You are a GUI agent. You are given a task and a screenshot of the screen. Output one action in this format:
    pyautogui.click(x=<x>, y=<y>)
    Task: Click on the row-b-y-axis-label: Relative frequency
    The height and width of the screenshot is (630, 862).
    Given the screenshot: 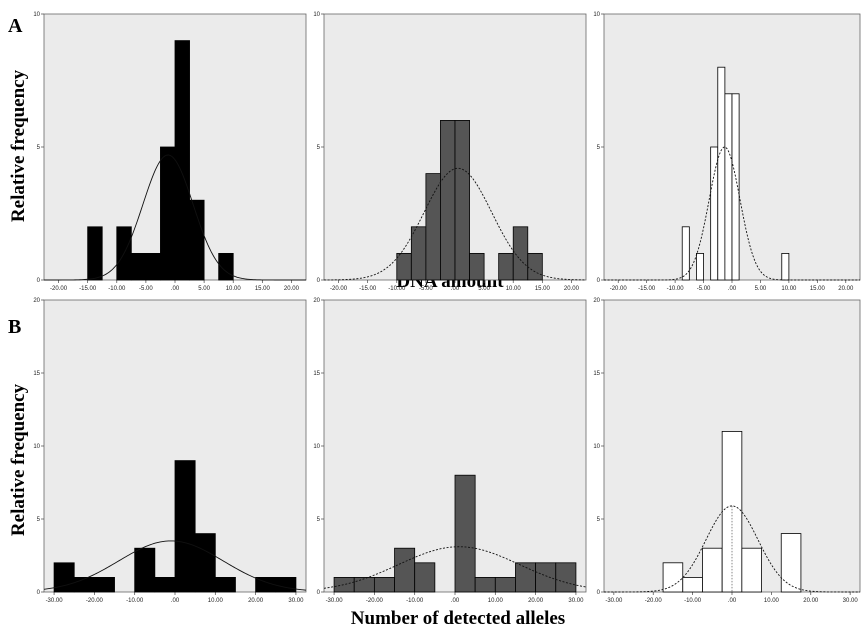 What is the action you would take?
    pyautogui.click(x=18, y=459)
    